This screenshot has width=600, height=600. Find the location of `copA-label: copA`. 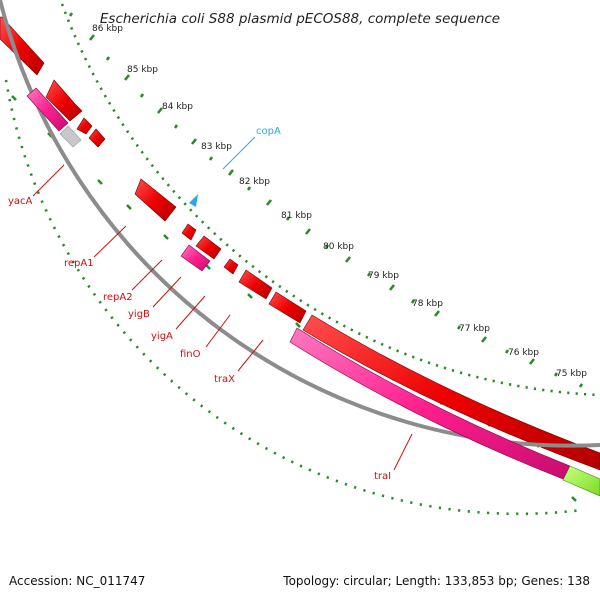

copA-label: copA is located at coordinates (268, 131).